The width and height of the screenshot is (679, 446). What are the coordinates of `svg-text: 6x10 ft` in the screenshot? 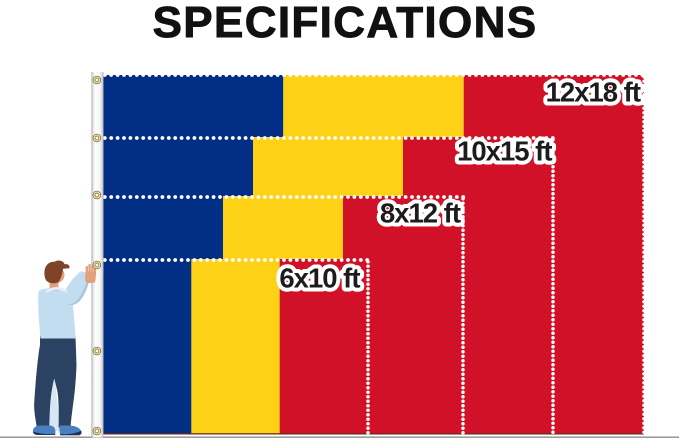 It's located at (319, 278).